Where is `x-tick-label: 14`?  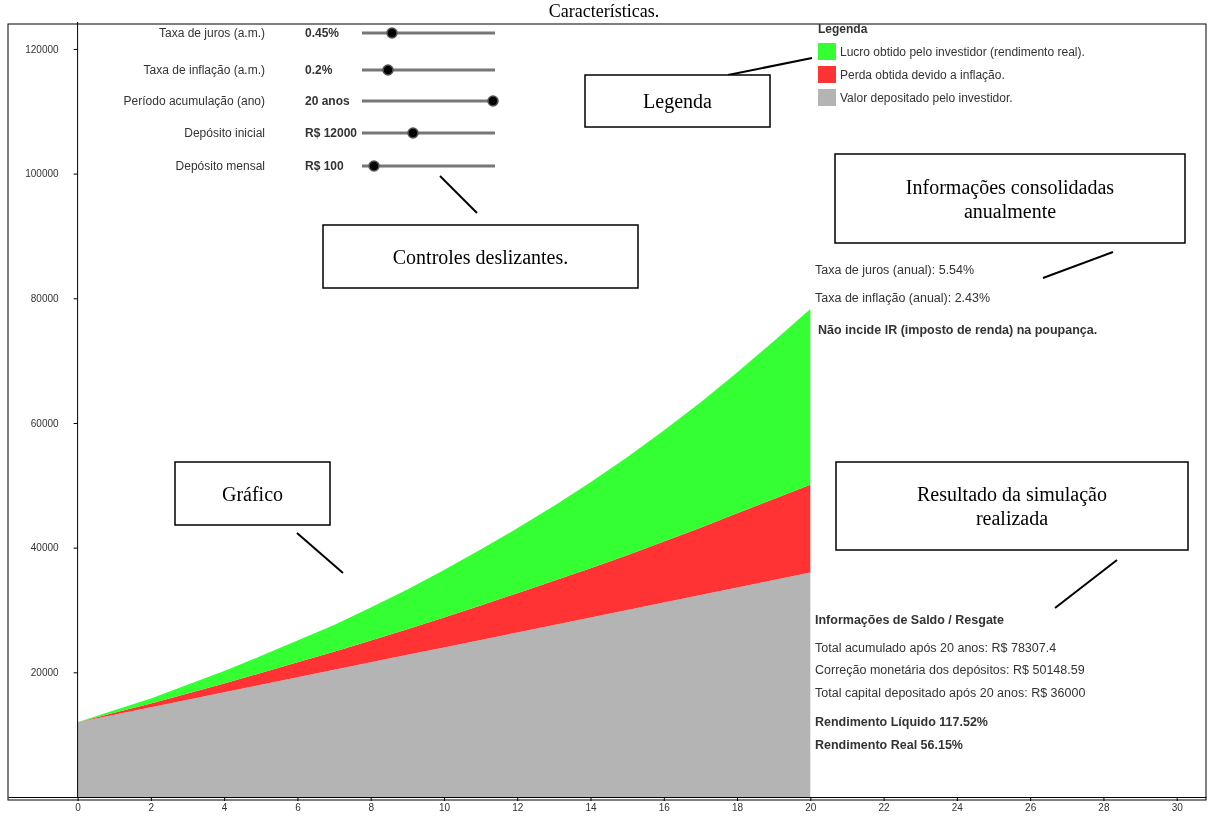 x-tick-label: 14 is located at coordinates (591, 808).